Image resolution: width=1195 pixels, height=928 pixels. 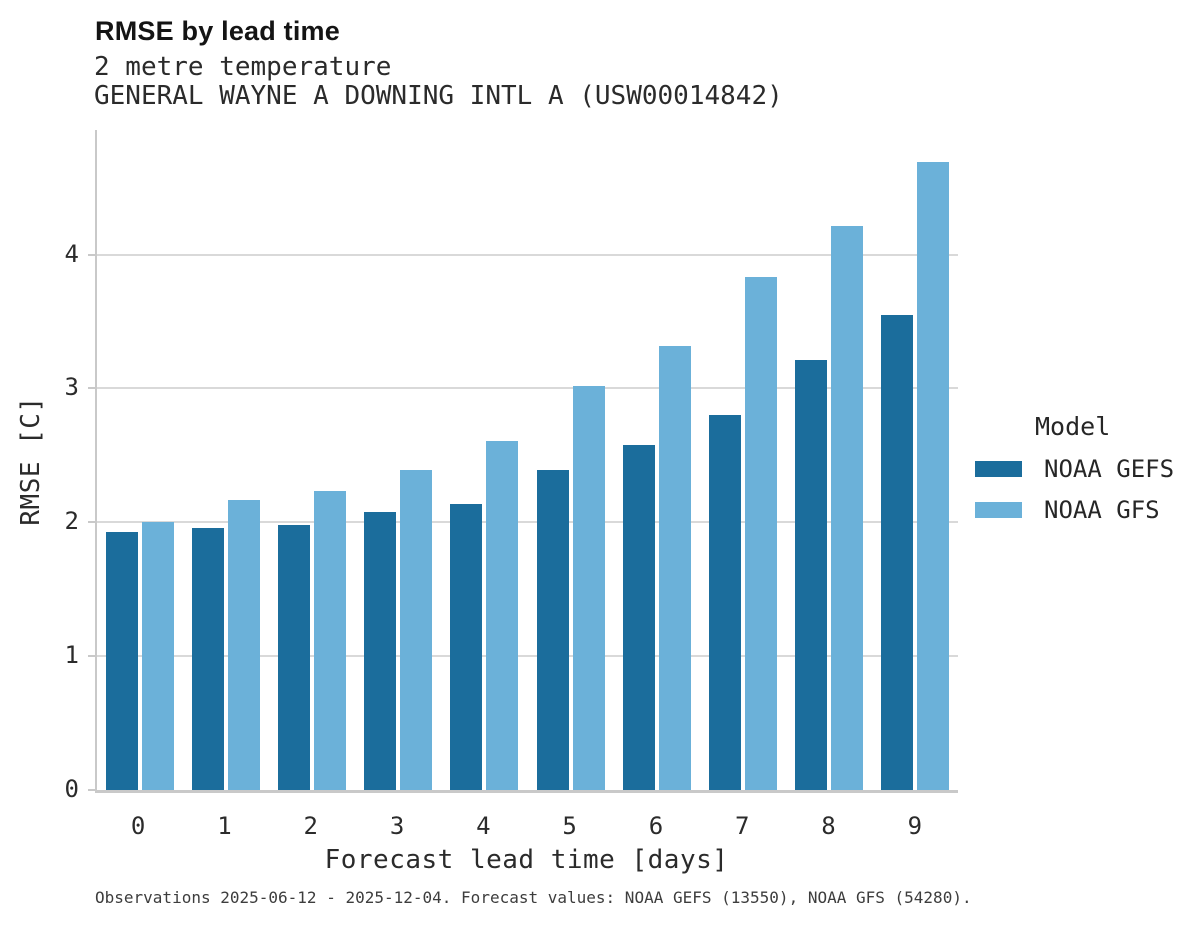 What do you see at coordinates (243, 67) in the screenshot?
I see `chart-subtitle-variable: 2 metre temperature` at bounding box center [243, 67].